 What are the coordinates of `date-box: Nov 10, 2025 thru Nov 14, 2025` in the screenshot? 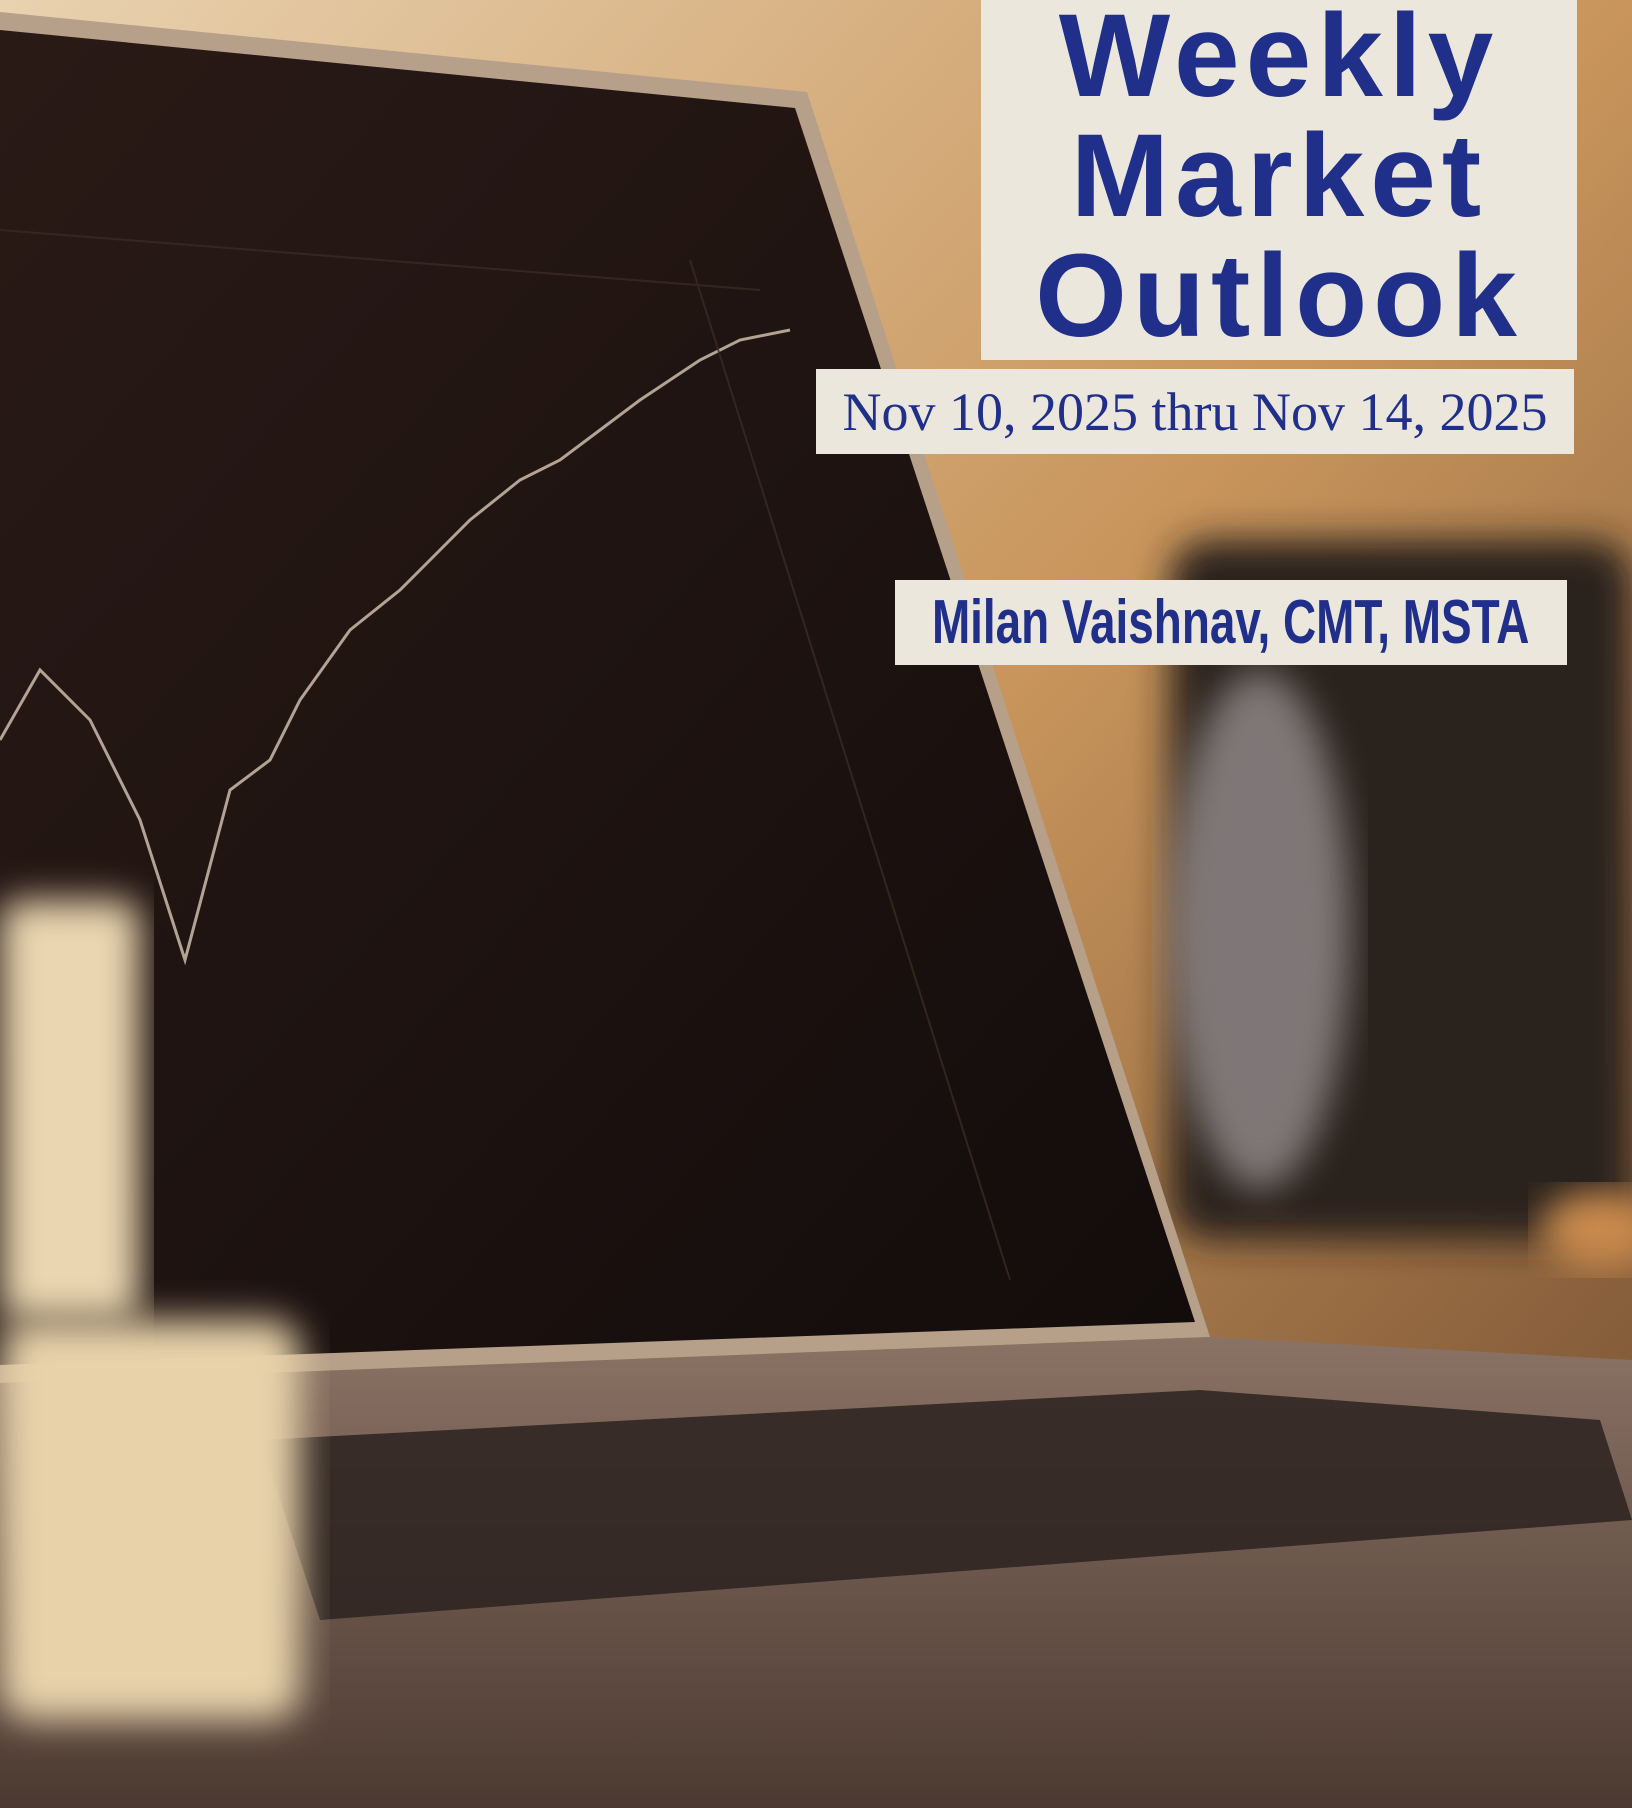 It's located at (1195, 411).